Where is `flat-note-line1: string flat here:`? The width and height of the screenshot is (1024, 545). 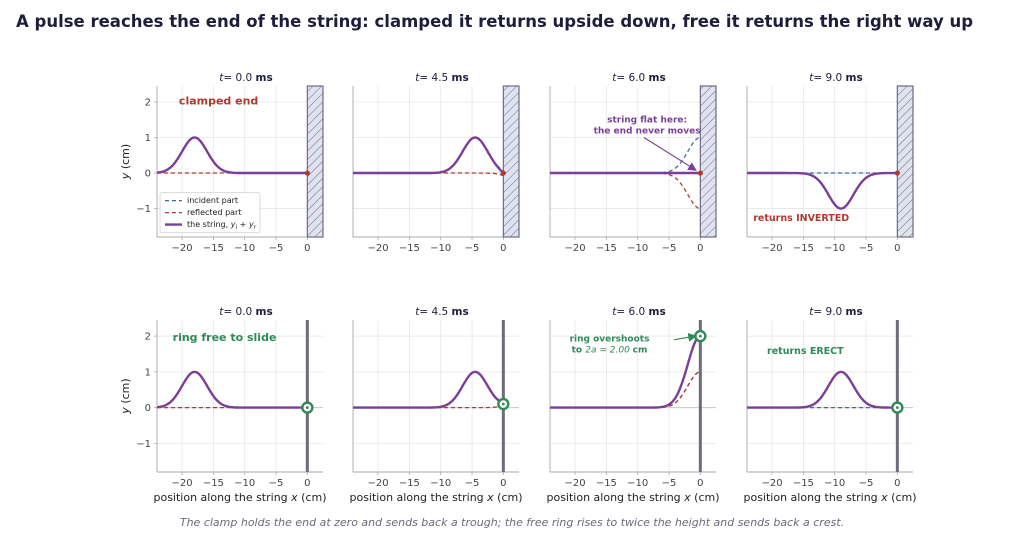
flat-note-line1: string flat here: is located at coordinates (647, 121).